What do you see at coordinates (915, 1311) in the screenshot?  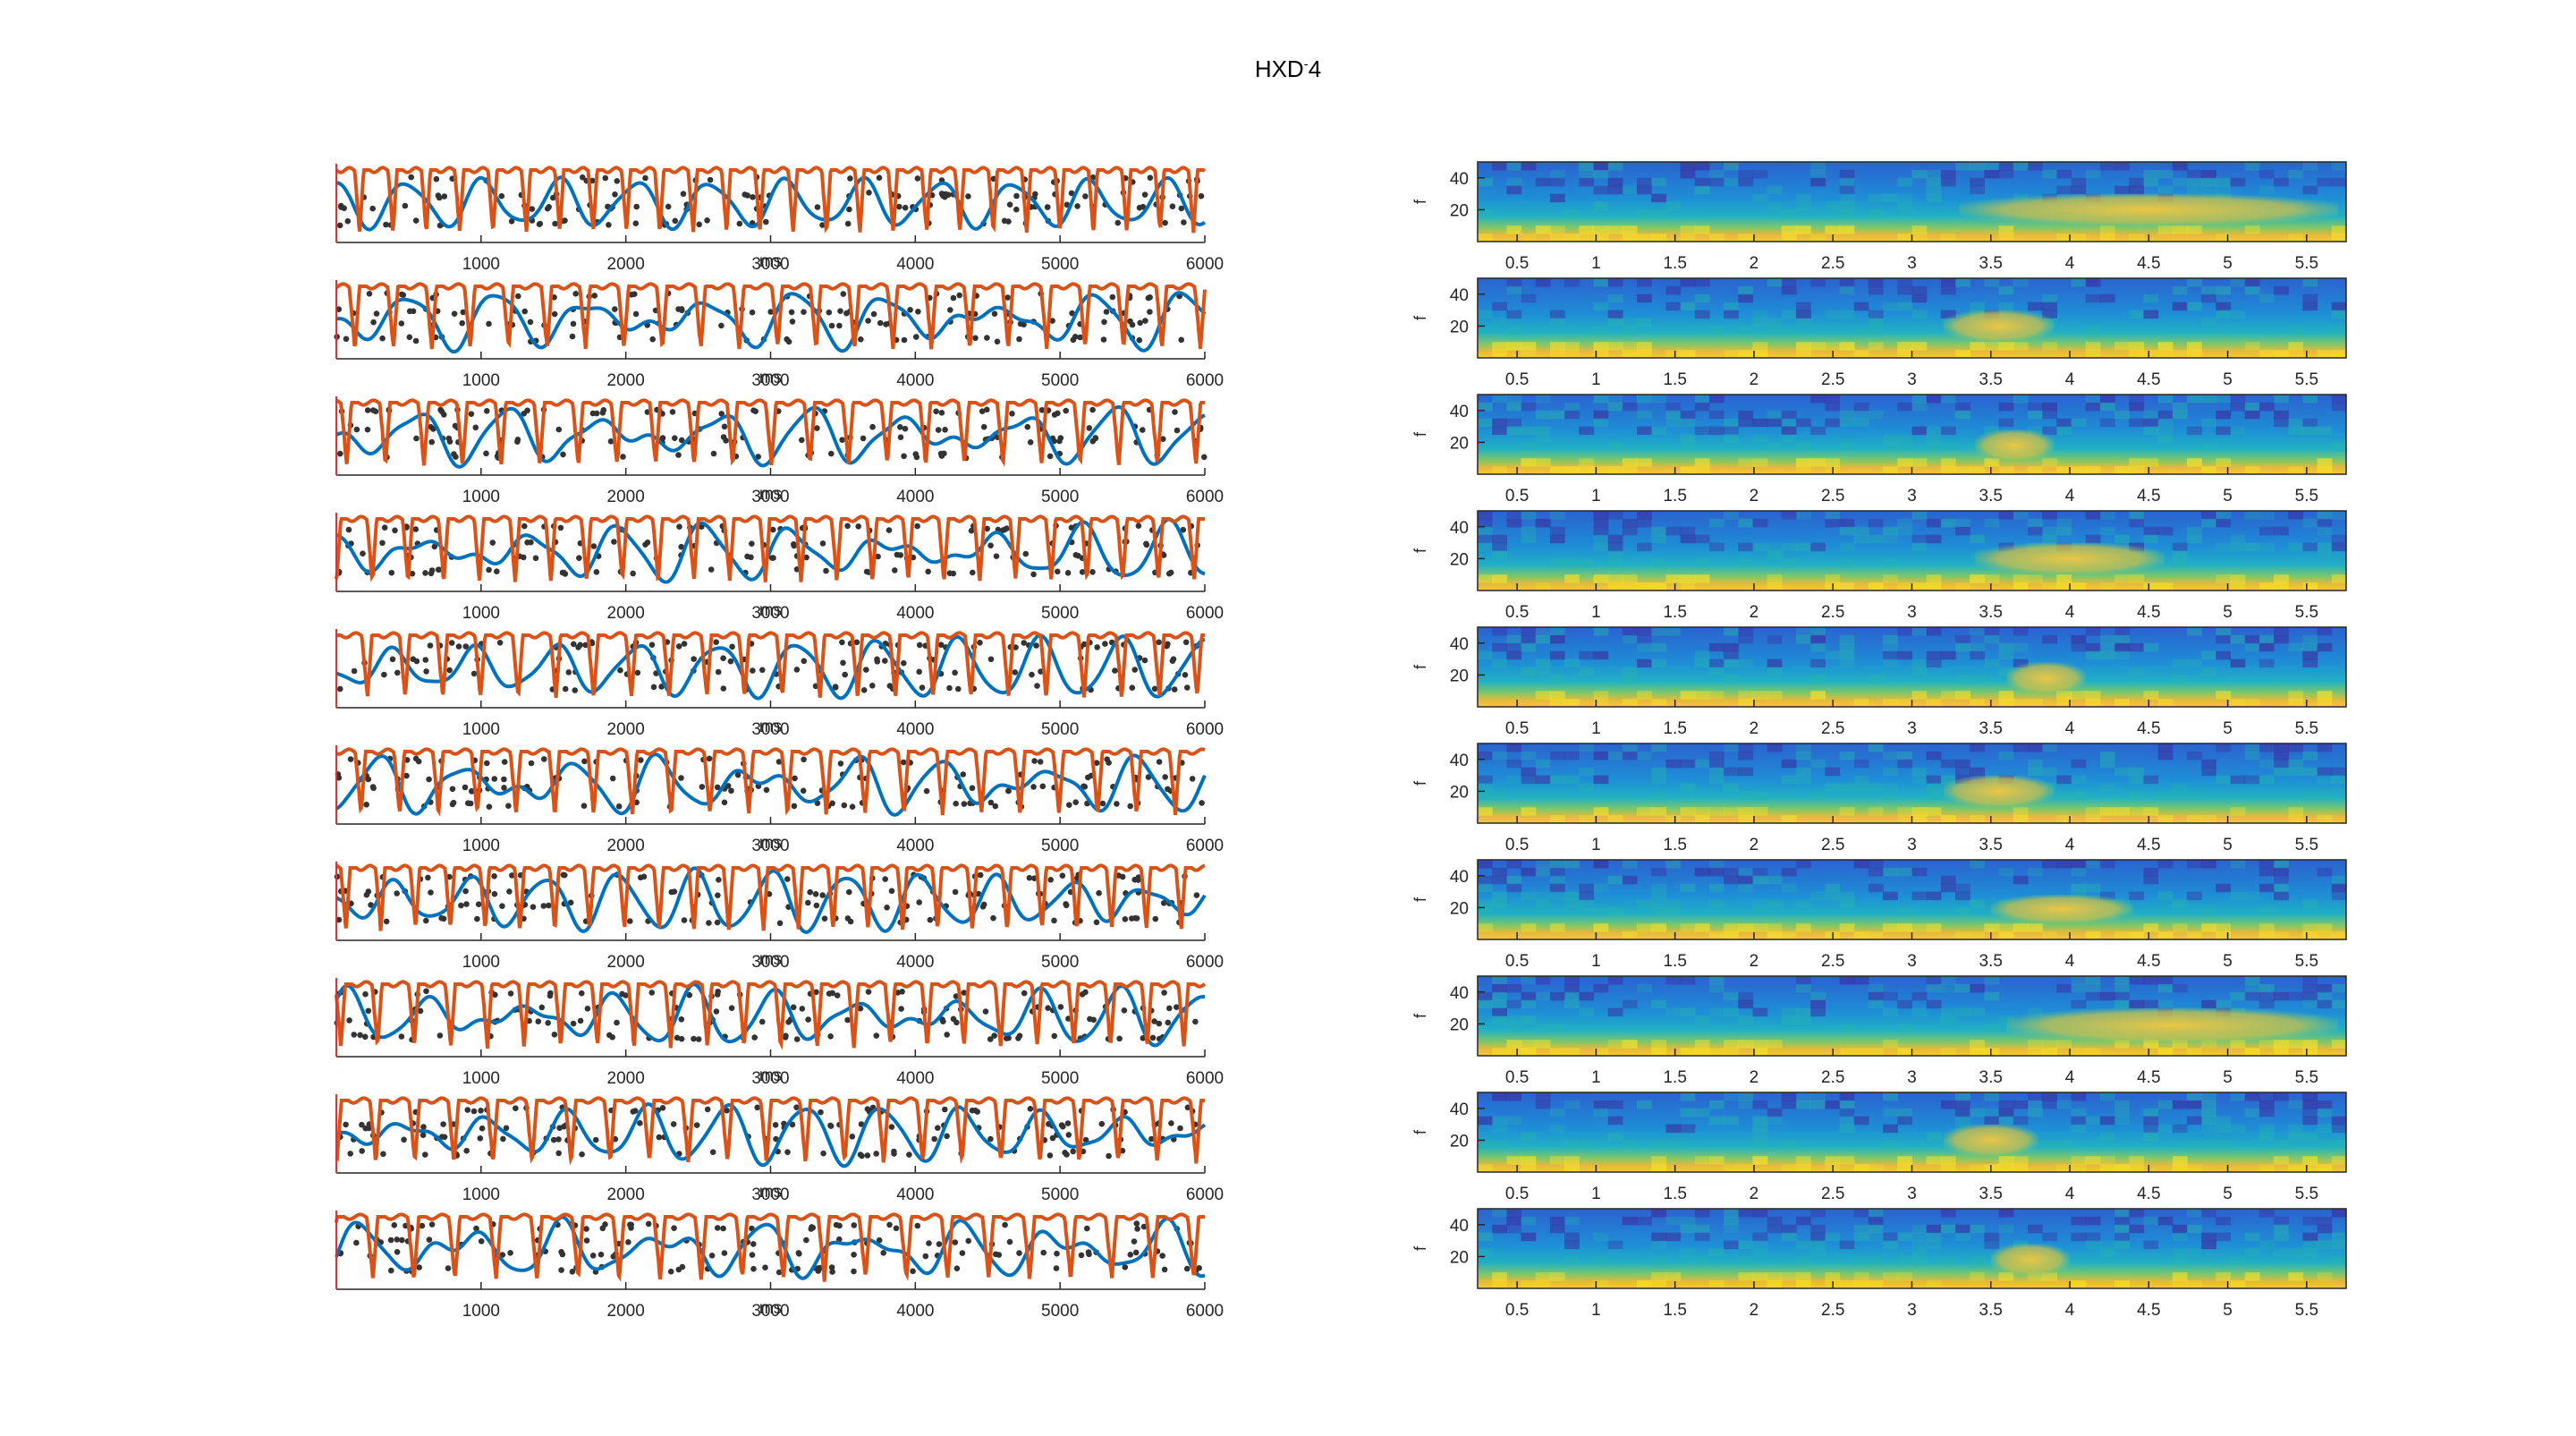 I see `x-tick-label: 4000` at bounding box center [915, 1311].